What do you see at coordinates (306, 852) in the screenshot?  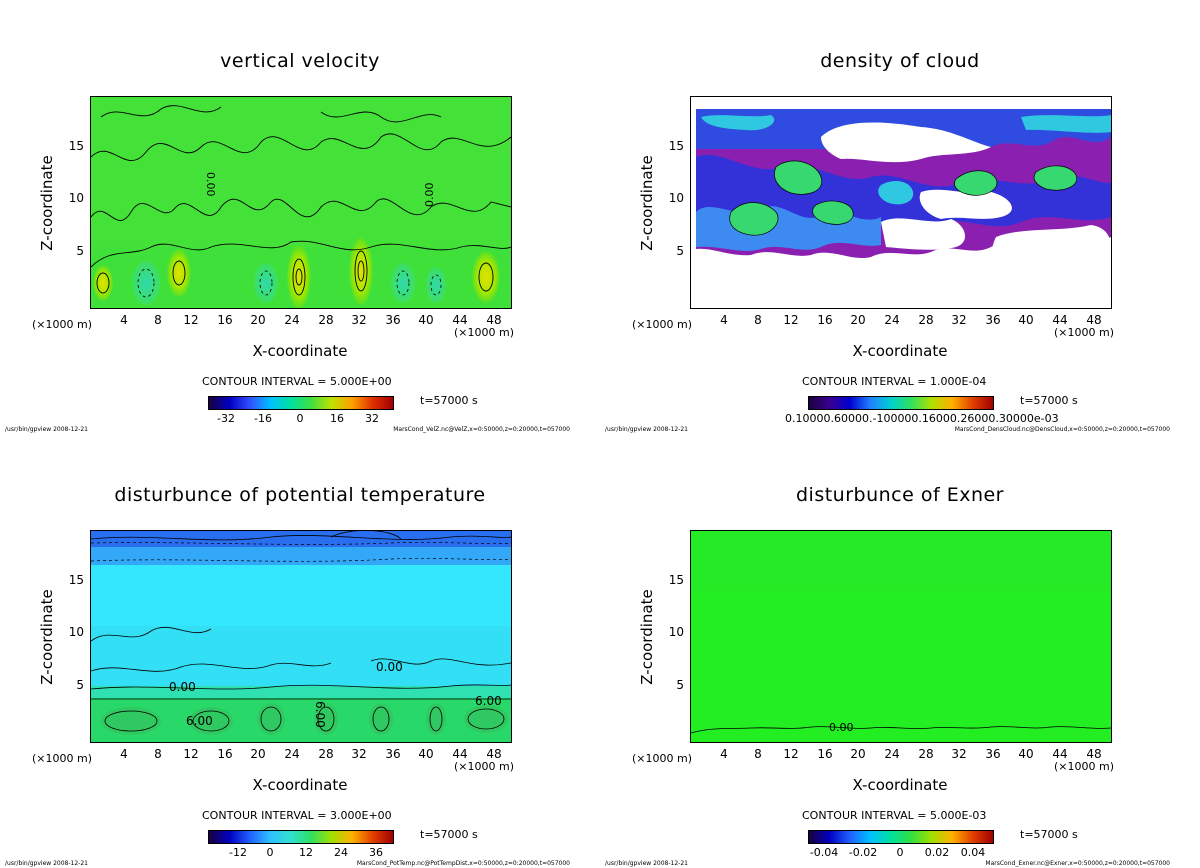 I see `colorbar-tick: 12` at bounding box center [306, 852].